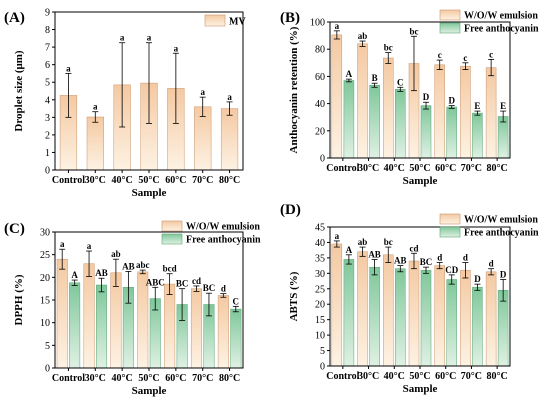  Describe the element at coordinates (445, 376) in the screenshot. I see `x-tick-label: 60°C` at that location.